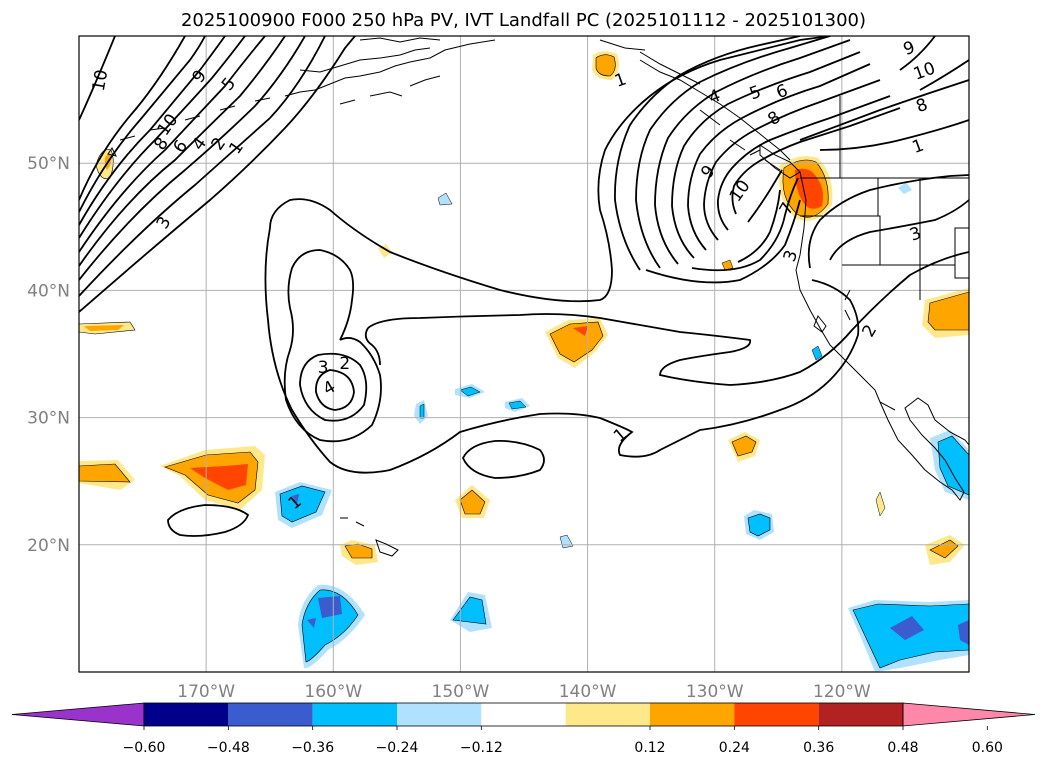  What do you see at coordinates (649, 748) in the screenshot?
I see `colorbar-tick-label: 0.12` at bounding box center [649, 748].